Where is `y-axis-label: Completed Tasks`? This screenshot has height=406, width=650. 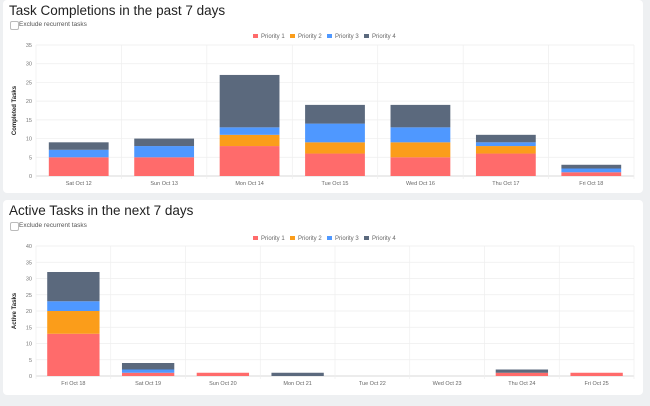 y-axis-label: Completed Tasks is located at coordinates (15, 110).